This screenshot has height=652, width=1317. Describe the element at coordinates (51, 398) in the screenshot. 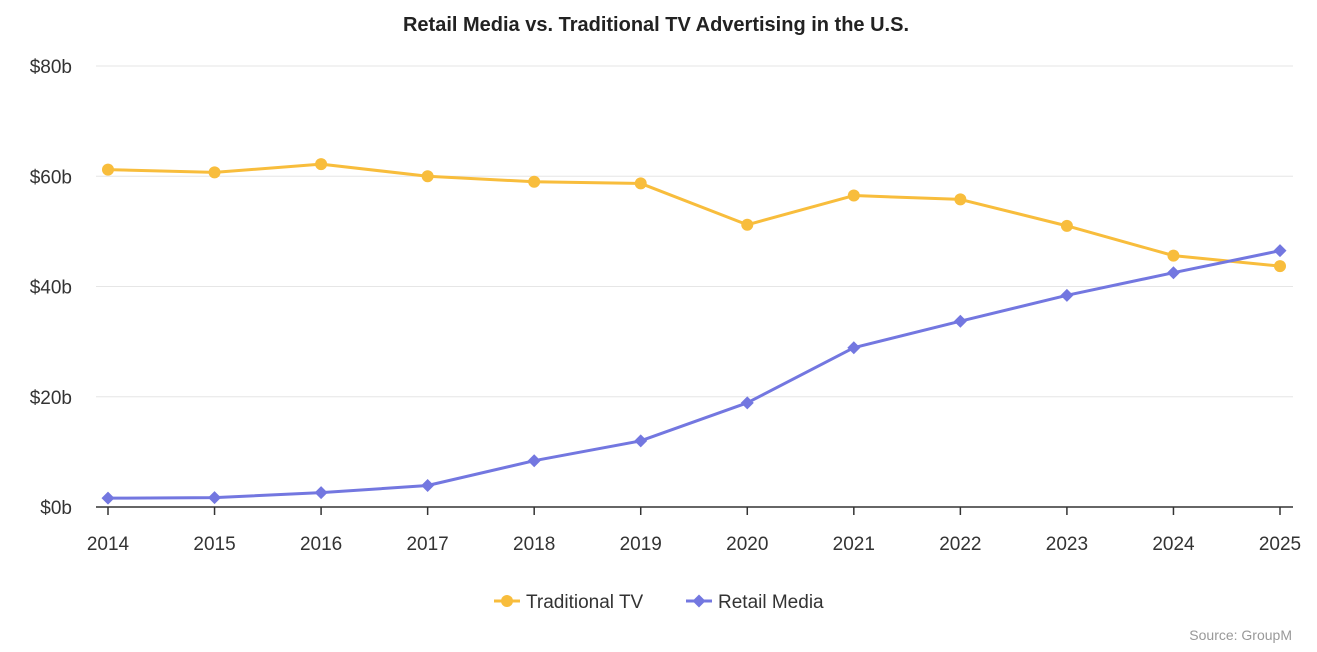

I see `y-tick-label: $20b` at that location.